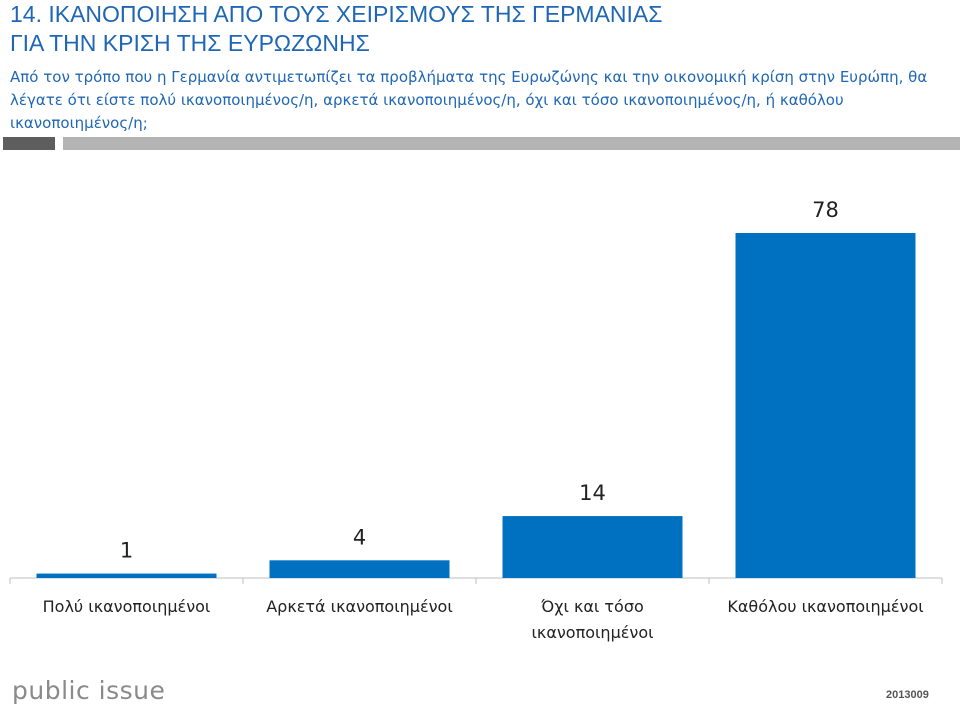 The width and height of the screenshot is (960, 705). Describe the element at coordinates (592, 632) in the screenshot. I see `category-label-3-line-2: ικανοποιημένοι` at that location.